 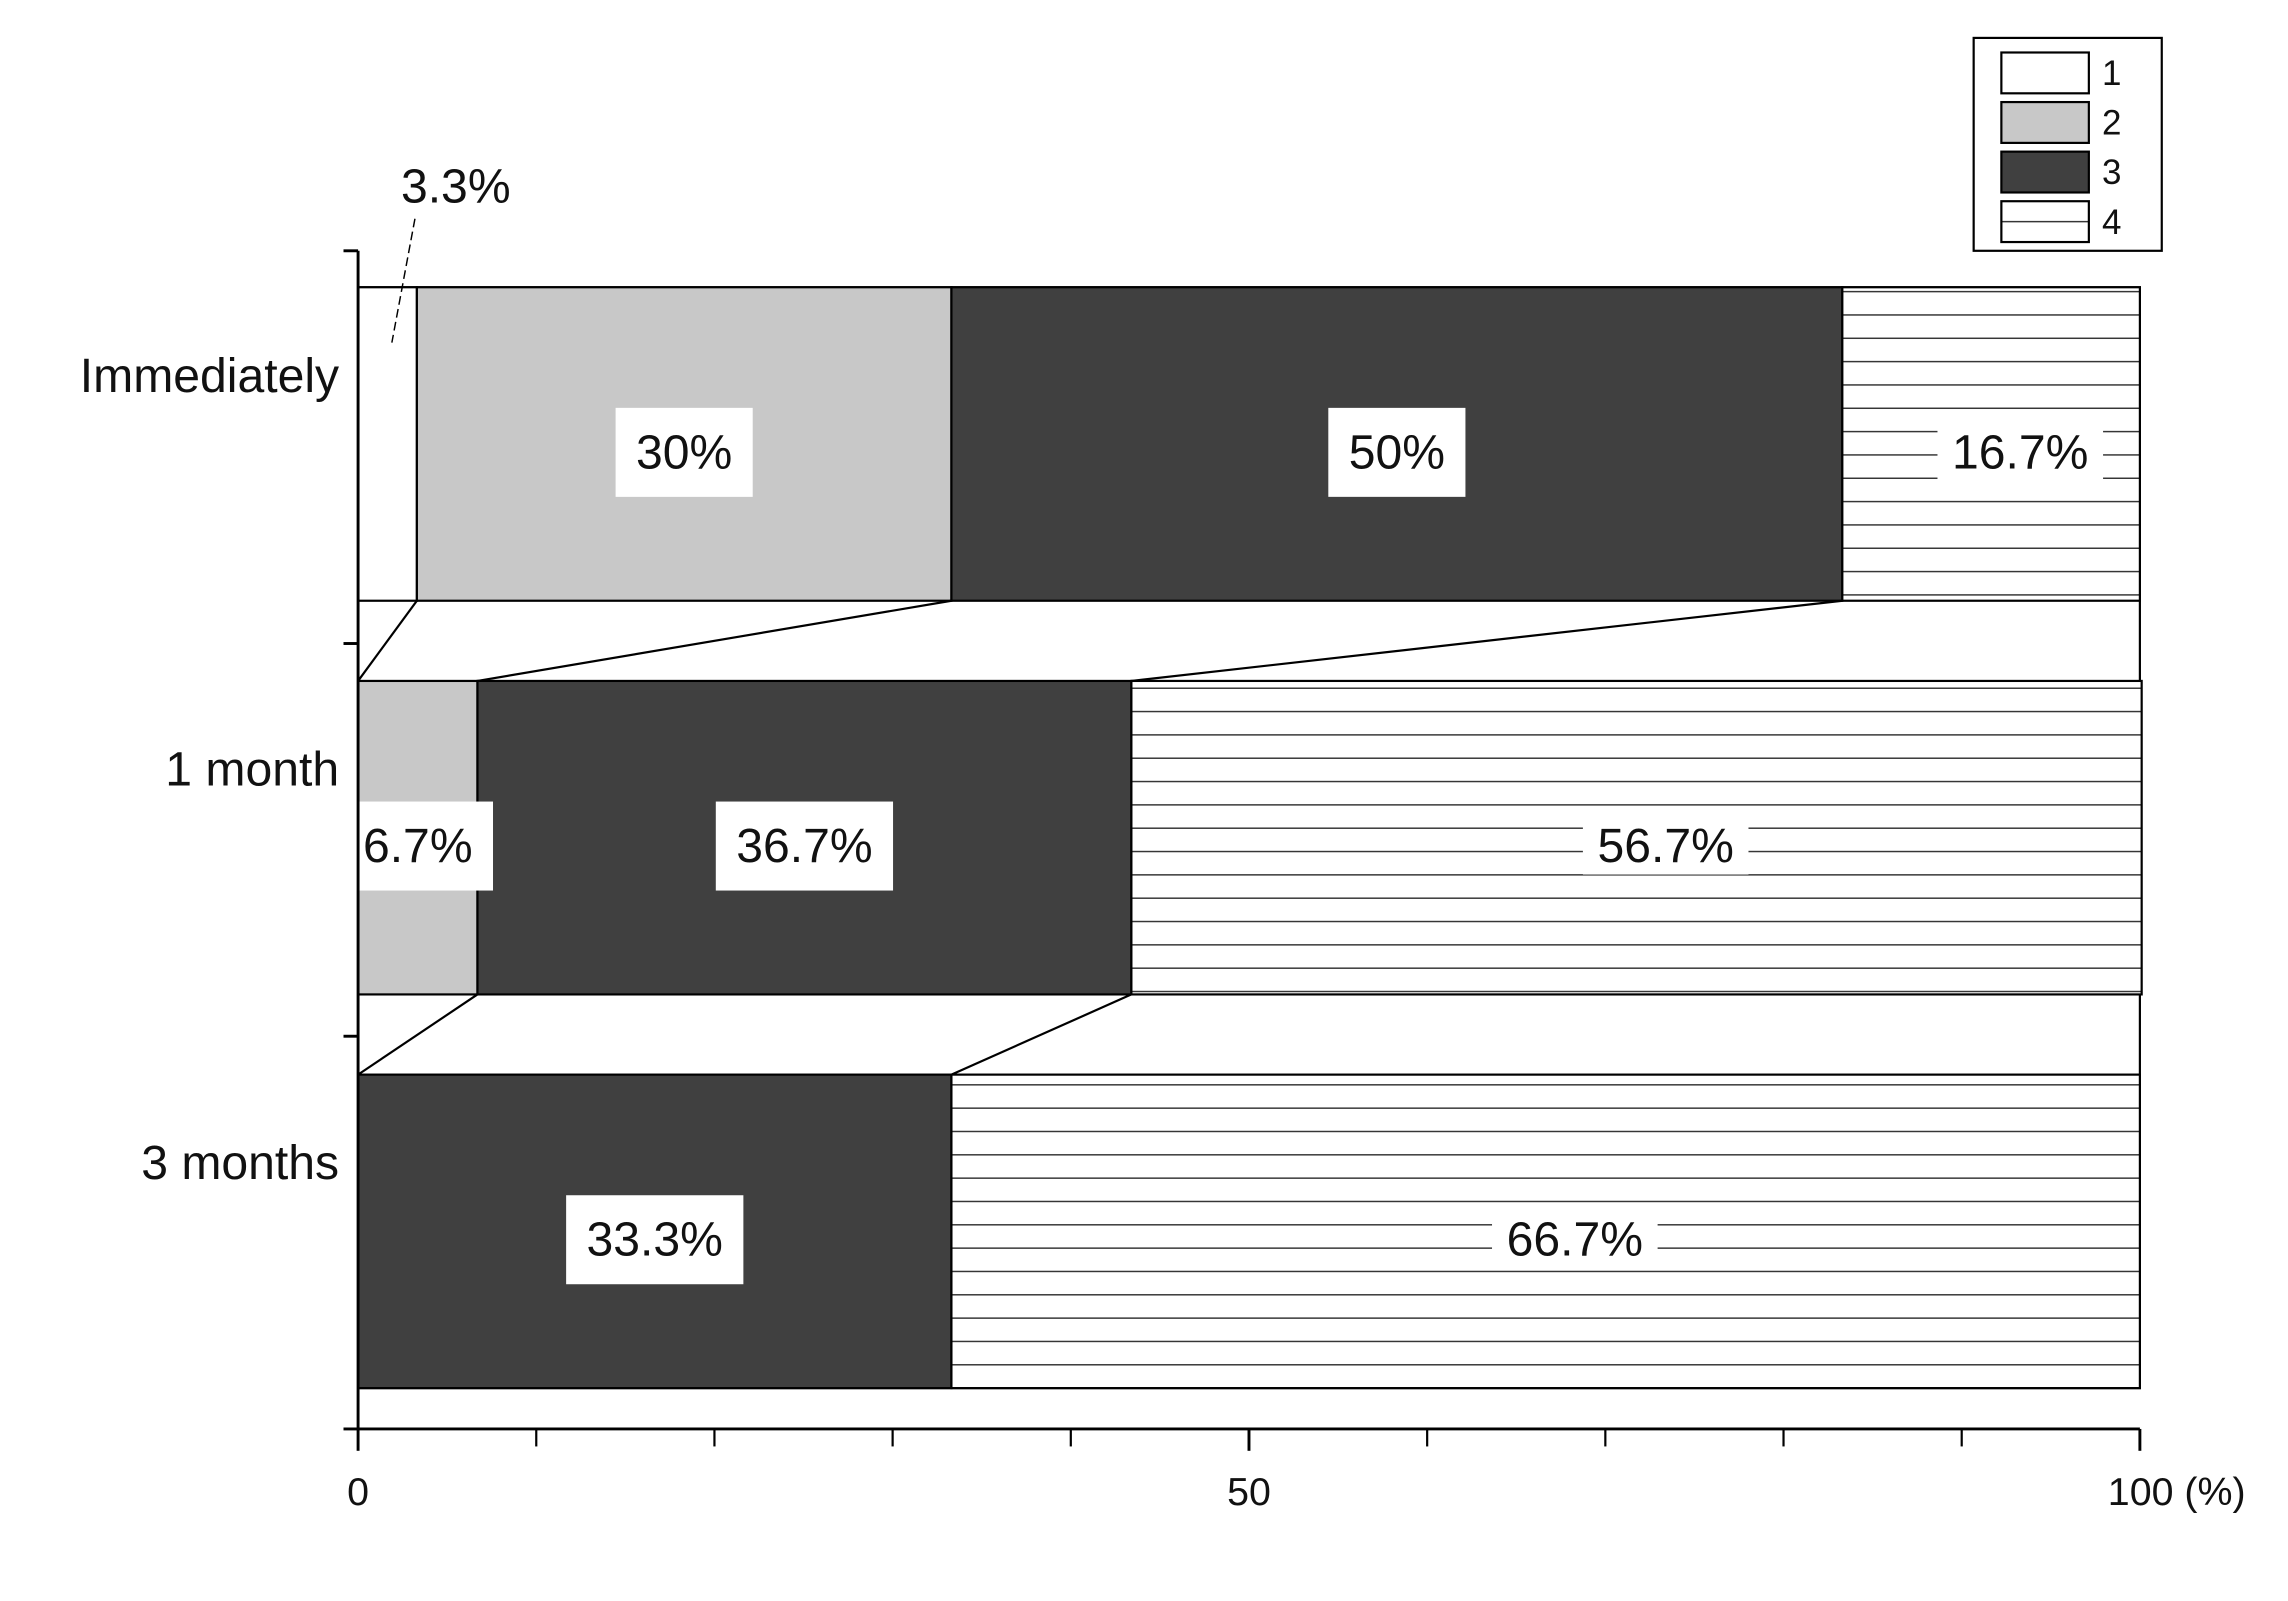 What do you see at coordinates (387, 444) in the screenshot?
I see `bar-segment` at bounding box center [387, 444].